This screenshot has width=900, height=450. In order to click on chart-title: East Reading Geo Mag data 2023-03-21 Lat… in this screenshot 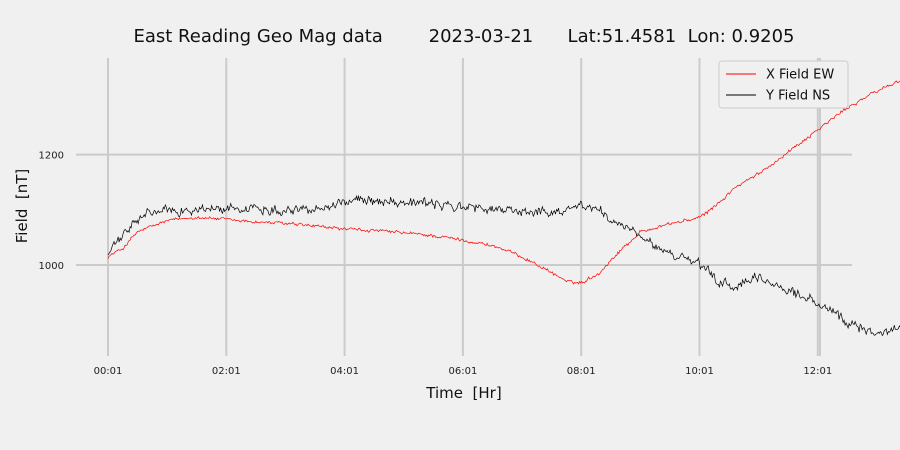, I will do `click(463, 36)`.